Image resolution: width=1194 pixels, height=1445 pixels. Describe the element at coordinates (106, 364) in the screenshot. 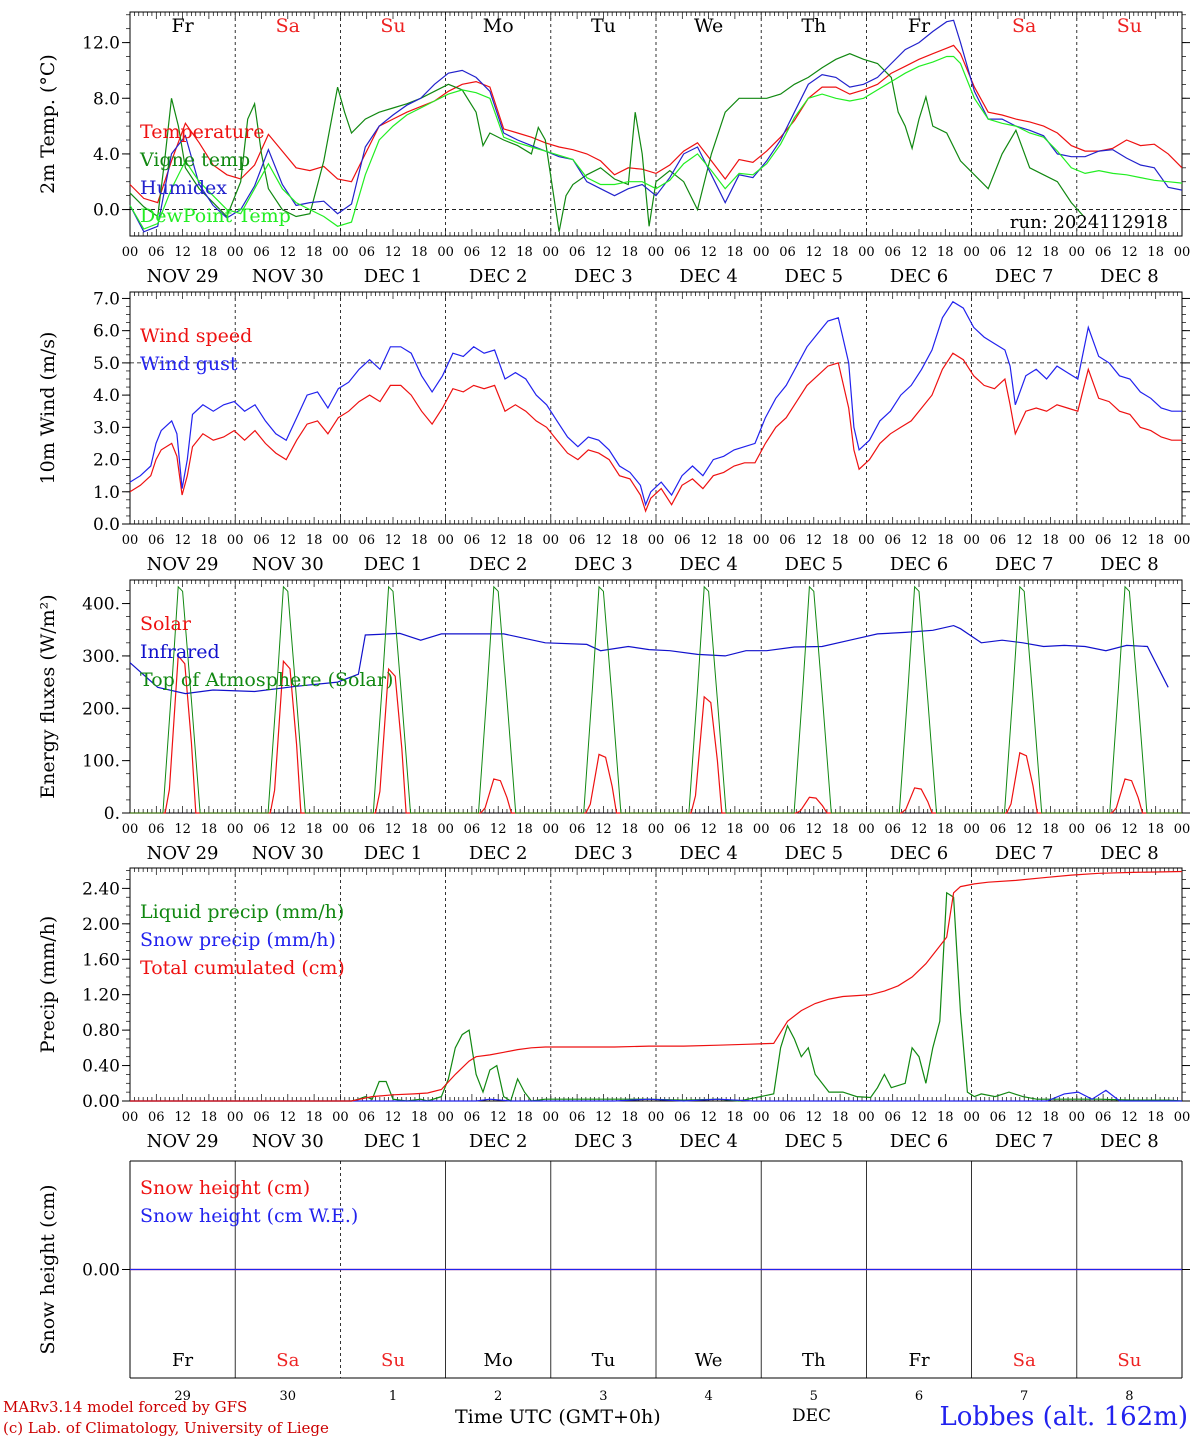

I see `y-tick-label: 5.0` at that location.